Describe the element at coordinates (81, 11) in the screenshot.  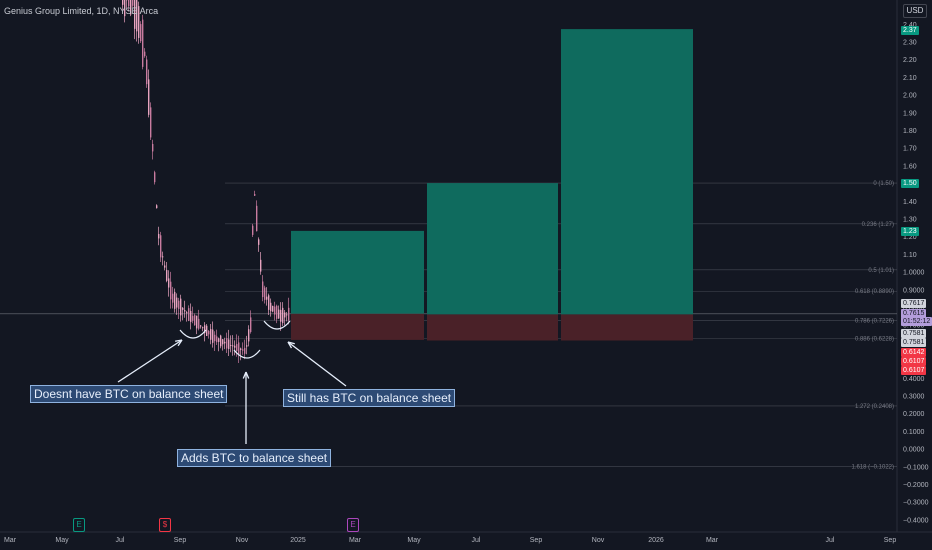
I see `symbol-title: Genius Group Limited, 1D, NYSE Arca` at that location.